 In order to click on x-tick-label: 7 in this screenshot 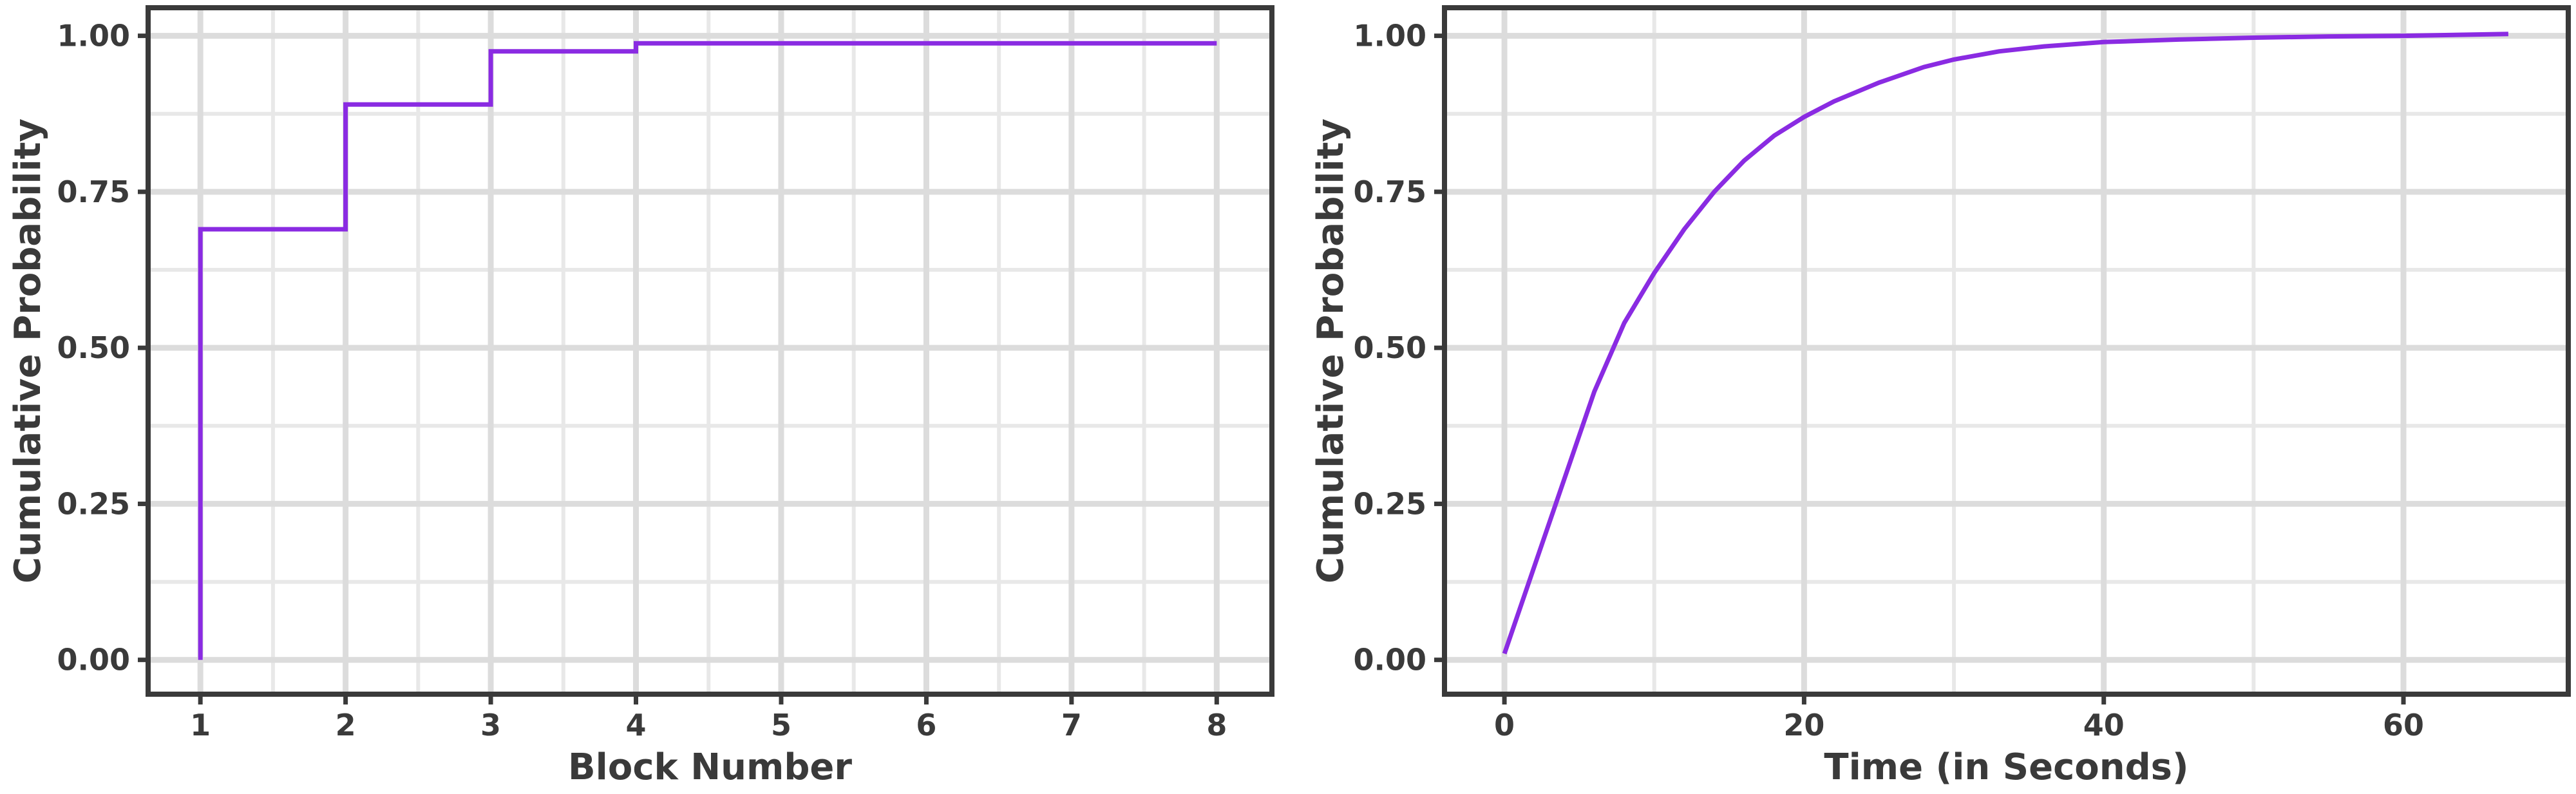, I will do `click(1071, 725)`.